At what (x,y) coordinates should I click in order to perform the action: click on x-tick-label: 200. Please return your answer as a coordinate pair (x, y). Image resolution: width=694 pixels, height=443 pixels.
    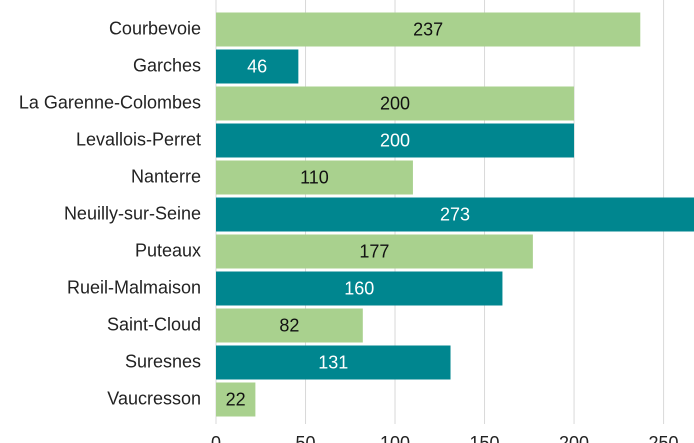
    Looking at the image, I should click on (574, 438).